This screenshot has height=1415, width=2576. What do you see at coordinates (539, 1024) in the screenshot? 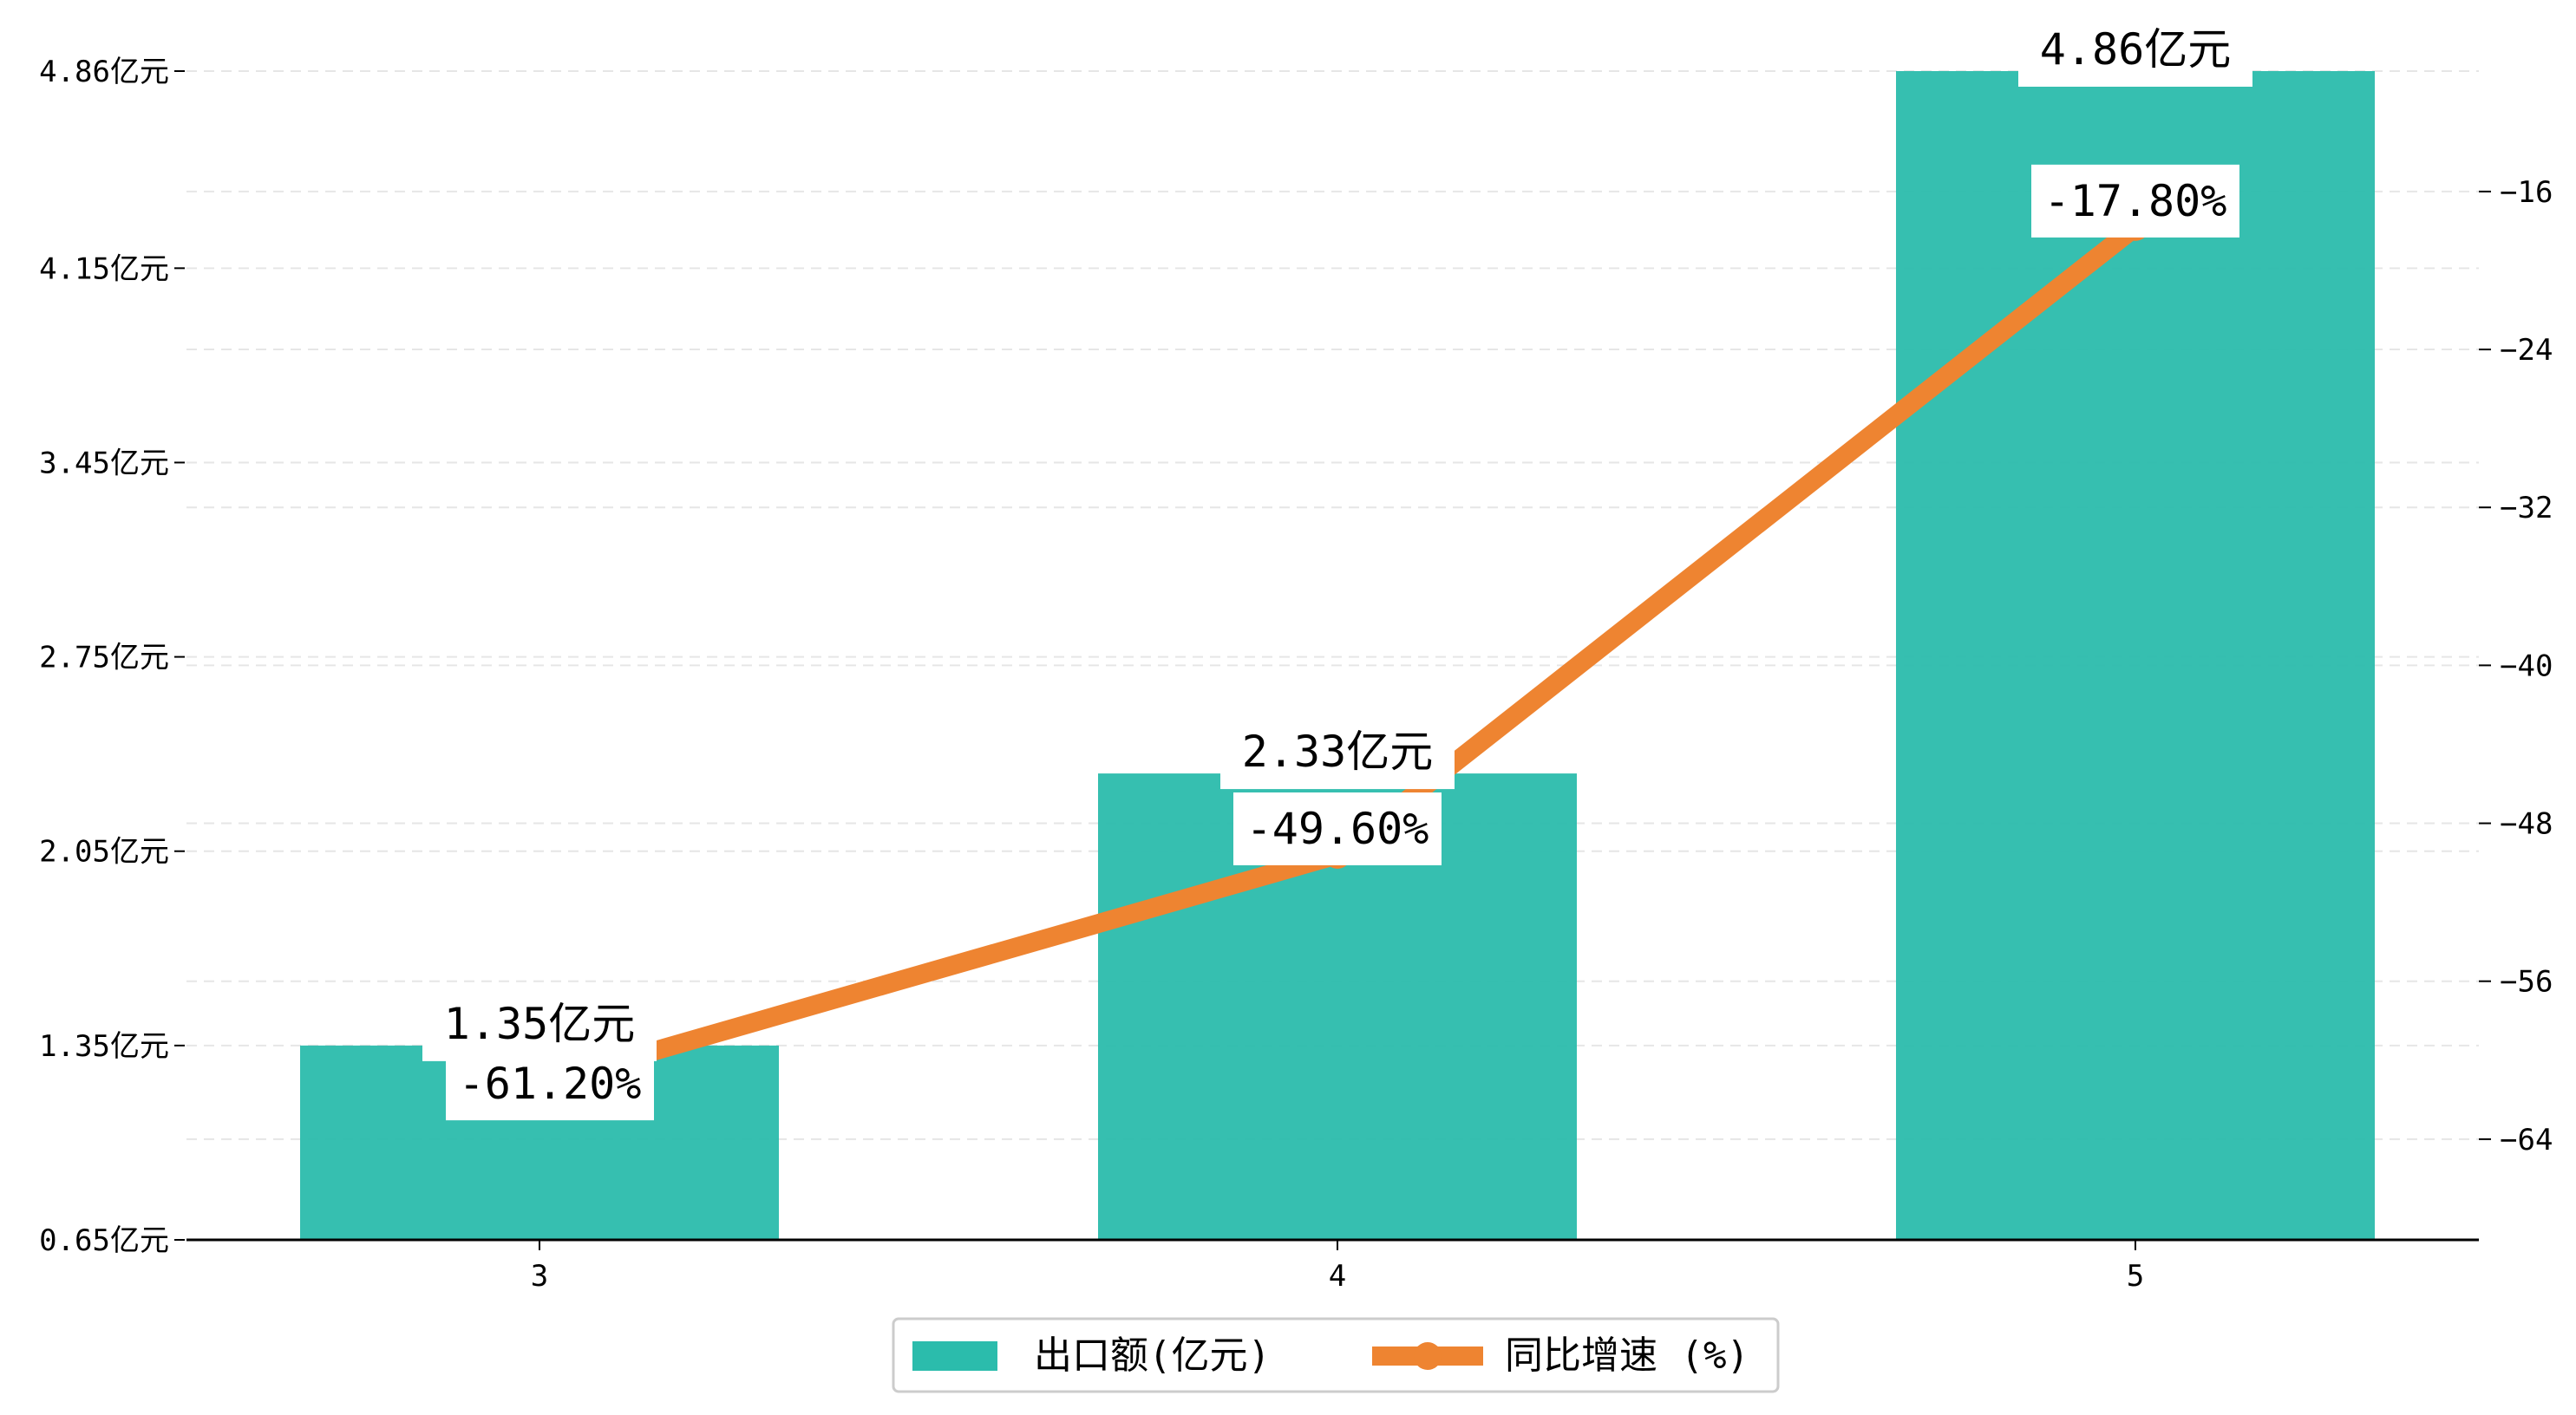
I see `bar-value-label-3: 1.35亿元` at bounding box center [539, 1024].